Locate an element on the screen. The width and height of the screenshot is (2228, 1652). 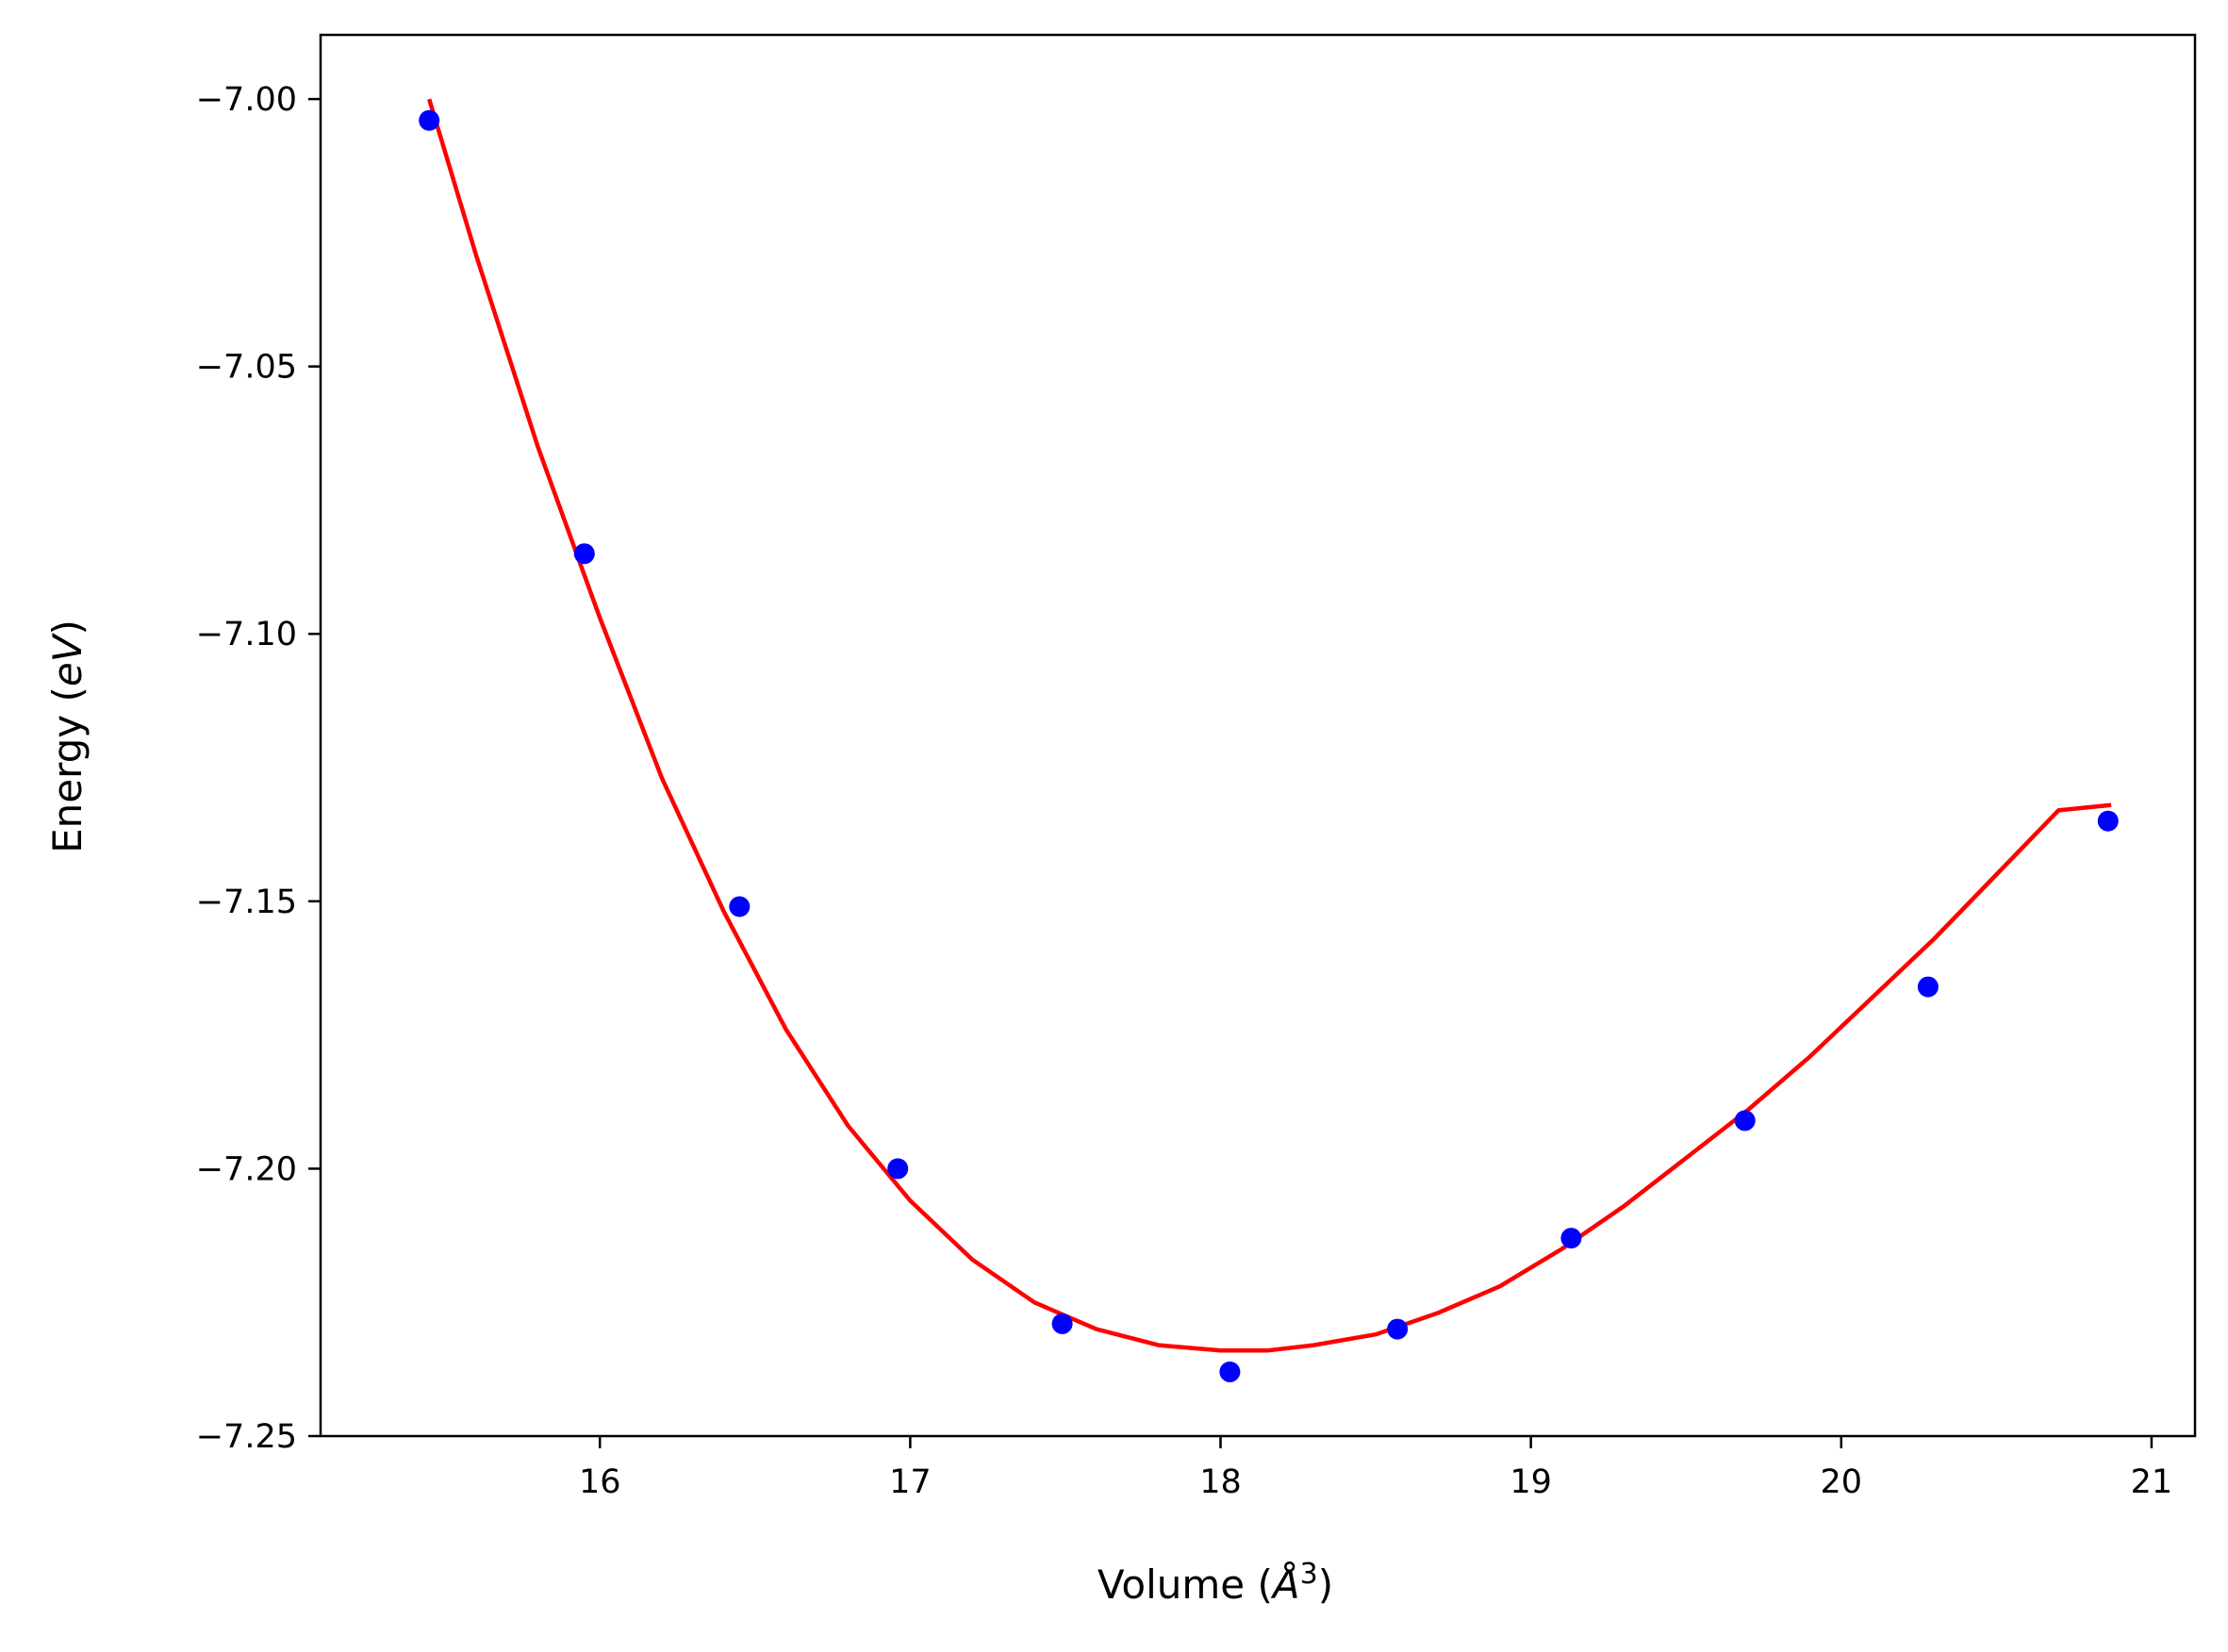
x-axis-title: Volume (Å3) is located at coordinates (1215, 1583).